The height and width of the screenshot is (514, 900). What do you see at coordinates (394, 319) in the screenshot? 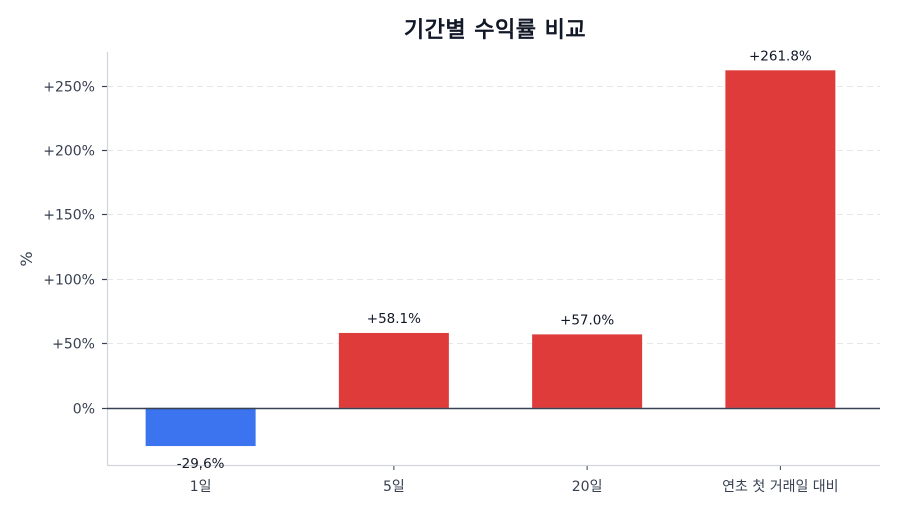
I see `bar-value-label: +58.1%` at bounding box center [394, 319].